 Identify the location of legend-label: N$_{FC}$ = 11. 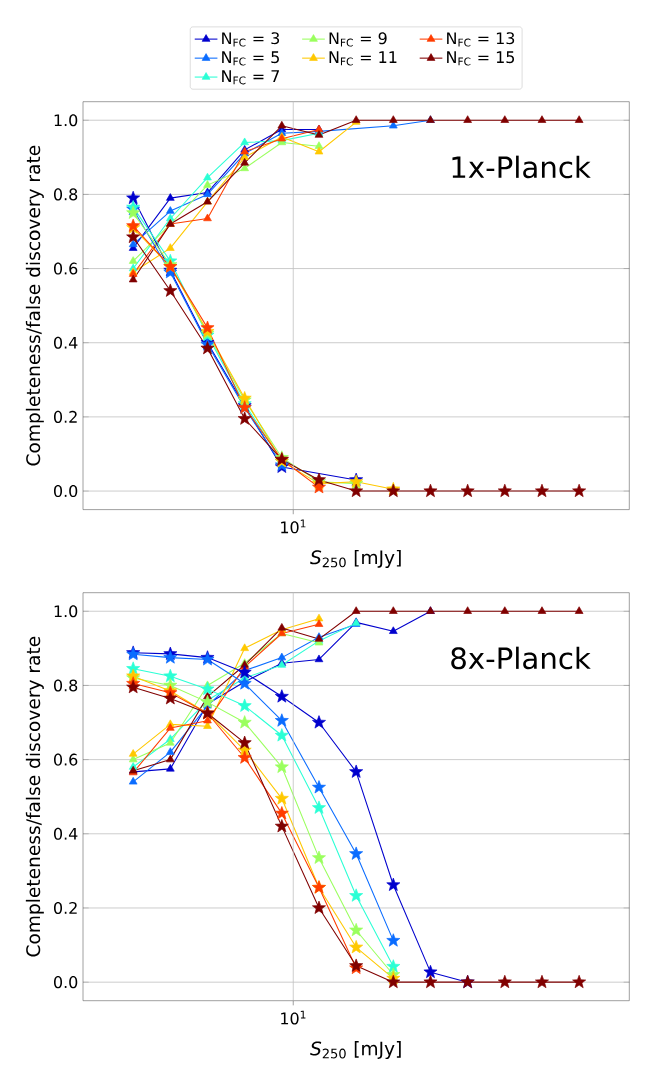
(363, 58).